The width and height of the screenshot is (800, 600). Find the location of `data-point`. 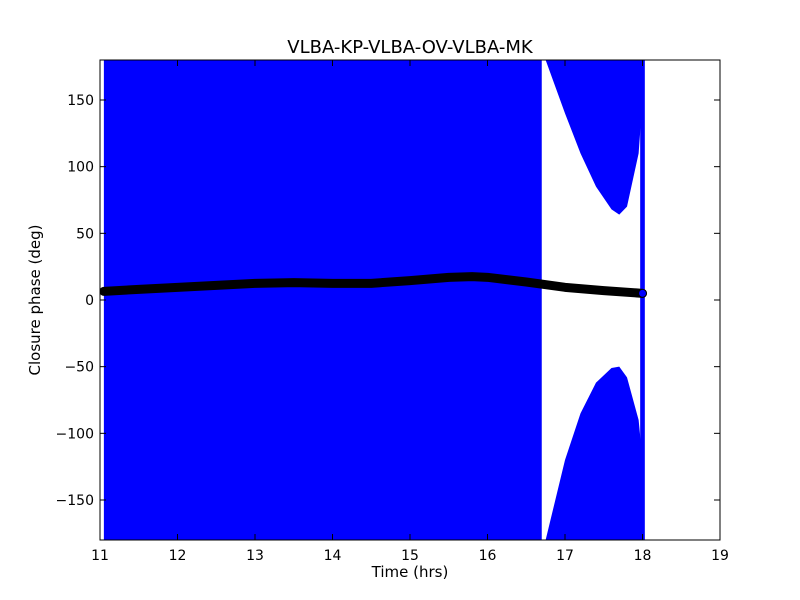

data-point is located at coordinates (642, 293).